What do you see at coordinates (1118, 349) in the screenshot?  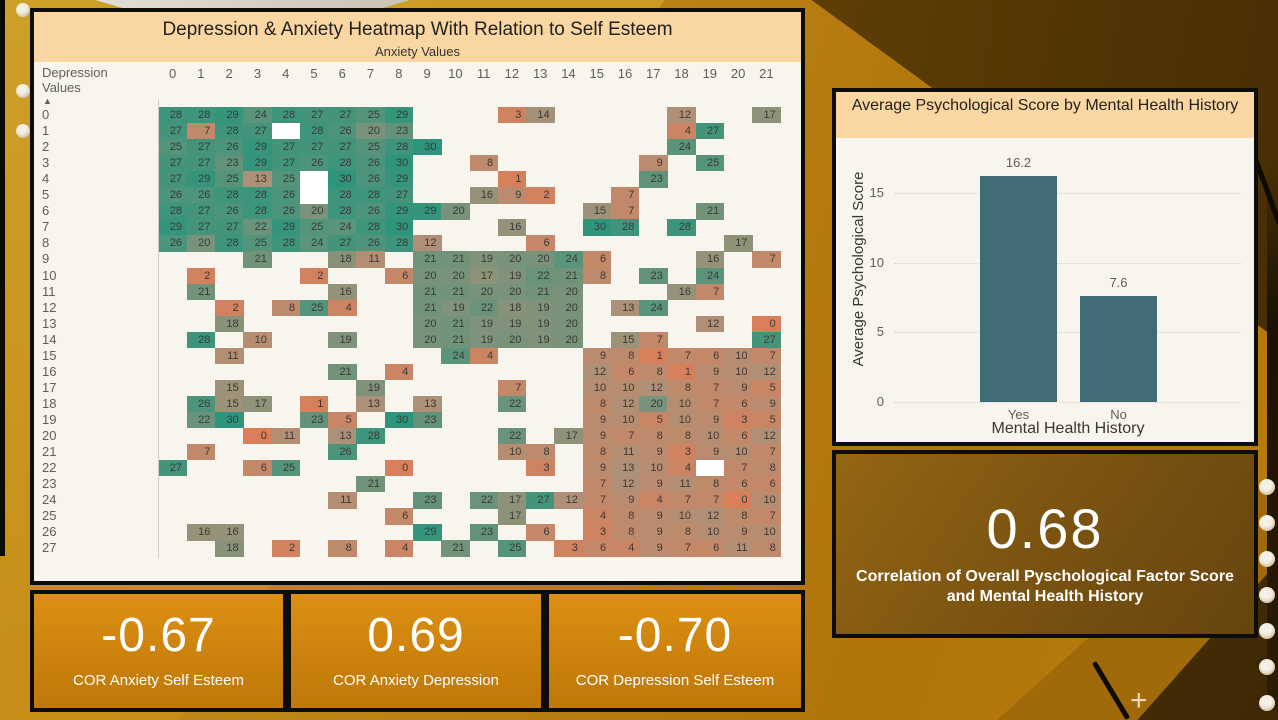 I see `bar-no` at bounding box center [1118, 349].